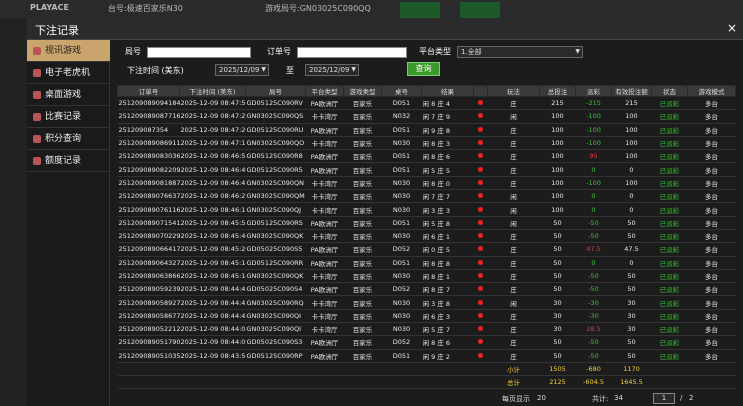 Image resolution: width=743 pixels, height=406 pixels. What do you see at coordinates (631, 302) in the screenshot?
I see `cell: 30` at bounding box center [631, 302].